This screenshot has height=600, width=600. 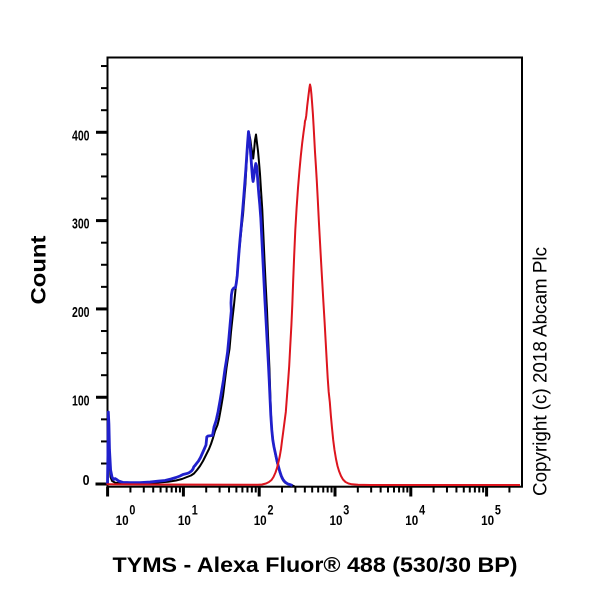 I want to click on svg-text: 400, so click(x=81, y=135).